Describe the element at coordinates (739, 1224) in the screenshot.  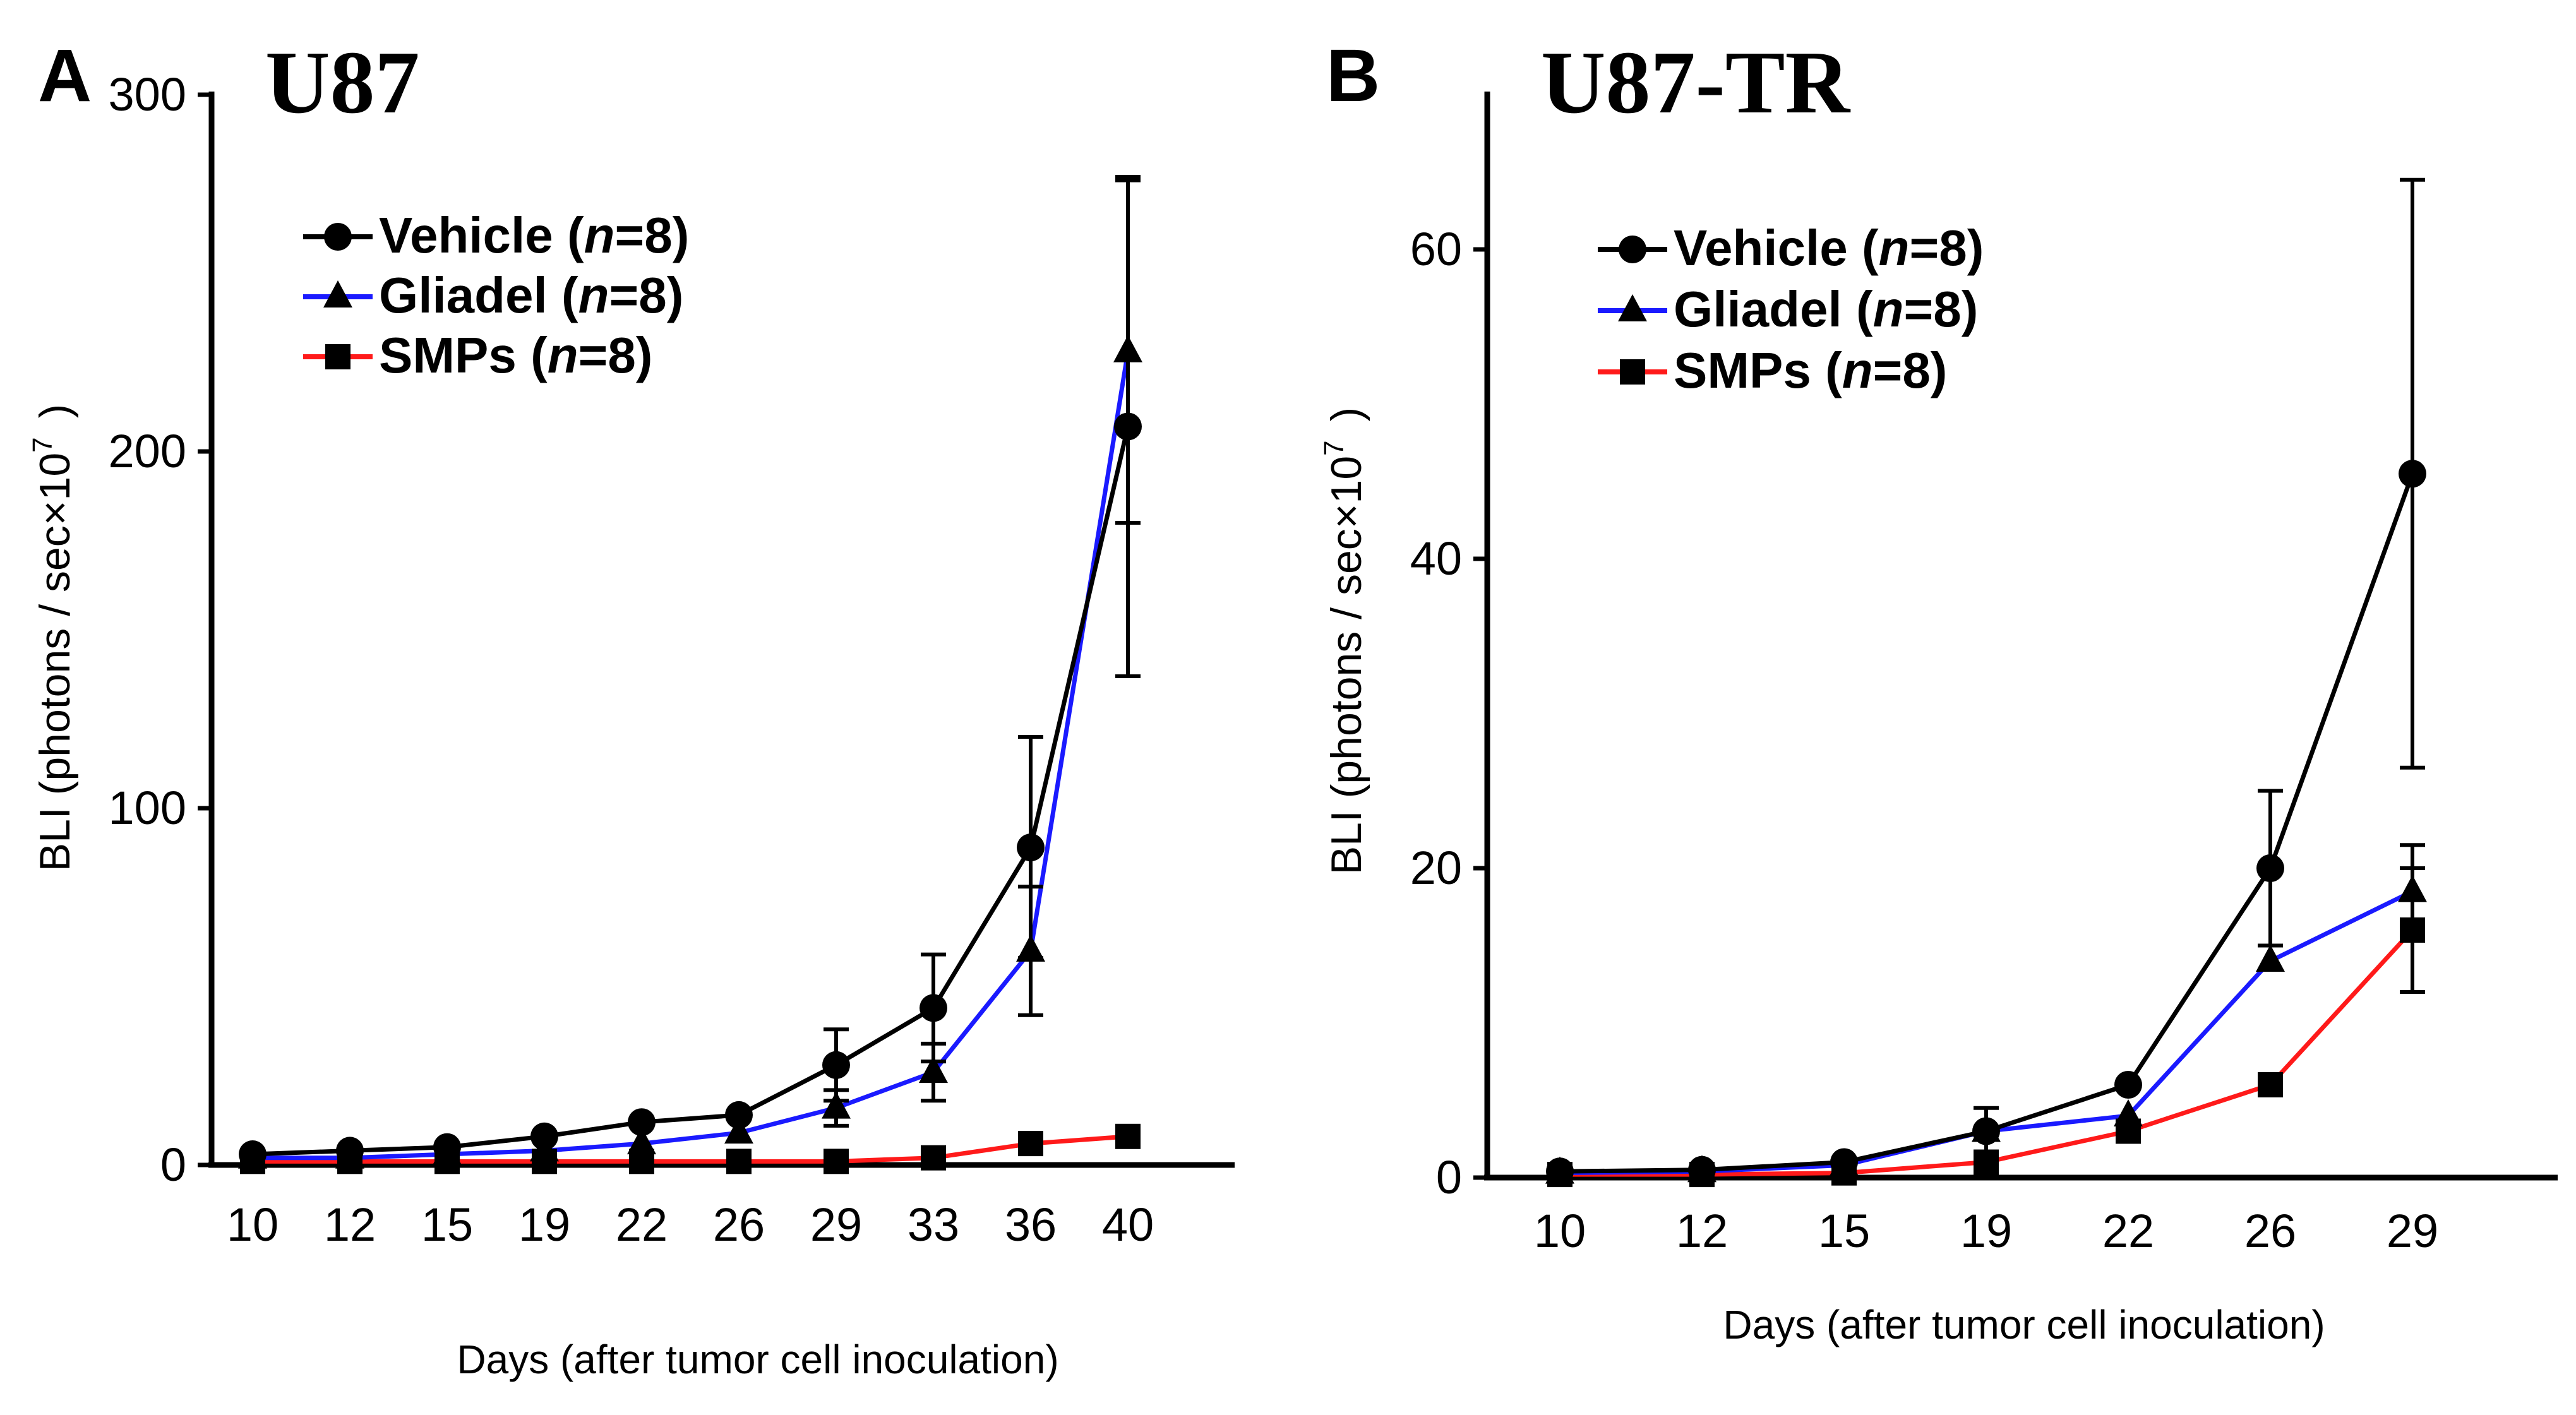
I see `x-tick-label-a: 26` at that location.